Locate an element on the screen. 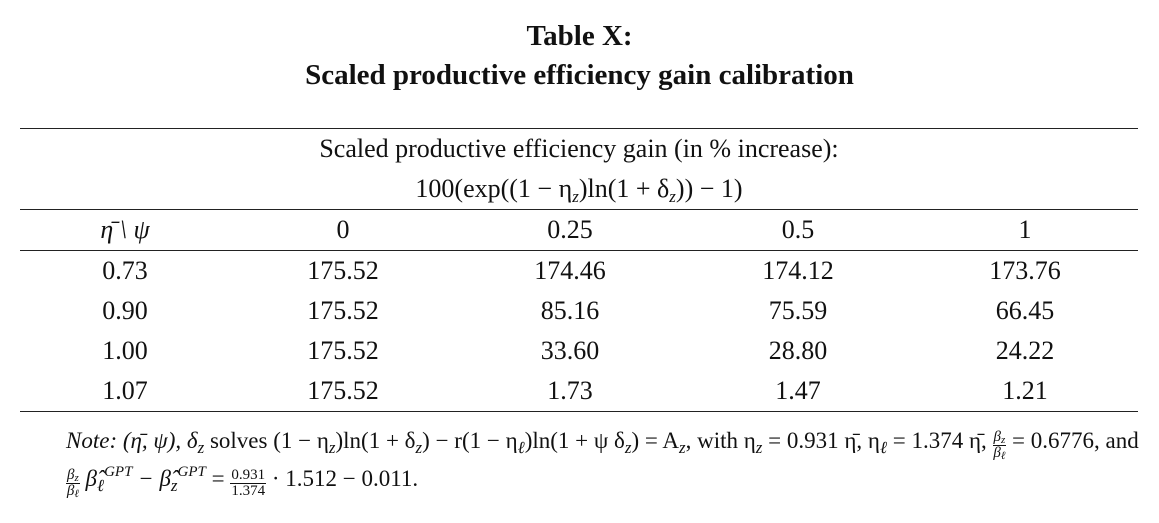 This screenshot has height=523, width=1159. column-header: 0 is located at coordinates (343, 230).